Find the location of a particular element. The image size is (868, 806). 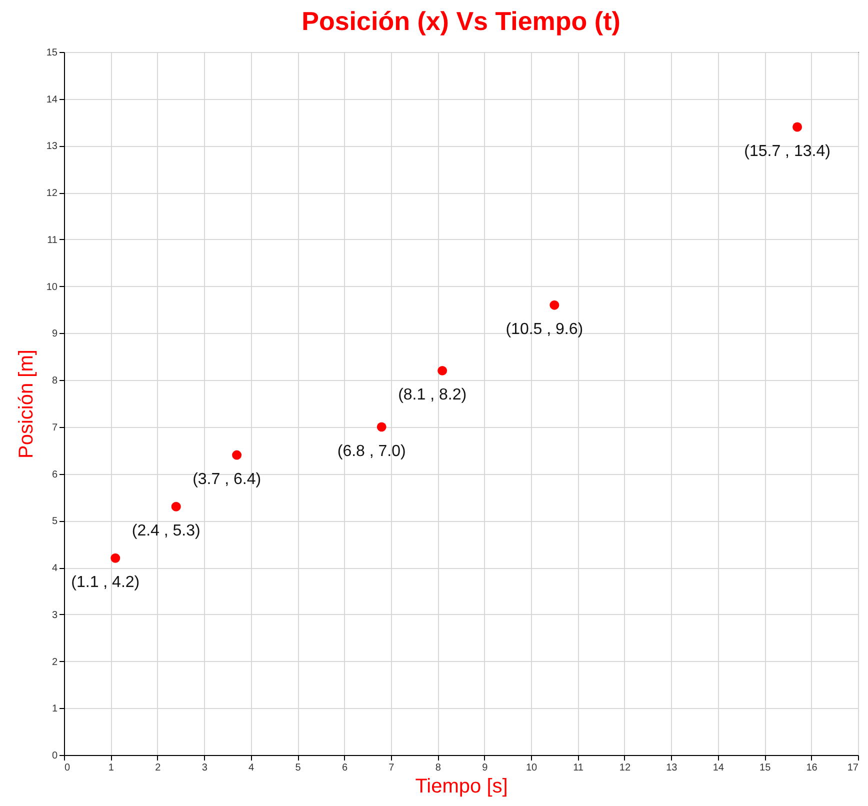

chart-title: Posición (x) Vs Tiempo (t) is located at coordinates (461, 21).